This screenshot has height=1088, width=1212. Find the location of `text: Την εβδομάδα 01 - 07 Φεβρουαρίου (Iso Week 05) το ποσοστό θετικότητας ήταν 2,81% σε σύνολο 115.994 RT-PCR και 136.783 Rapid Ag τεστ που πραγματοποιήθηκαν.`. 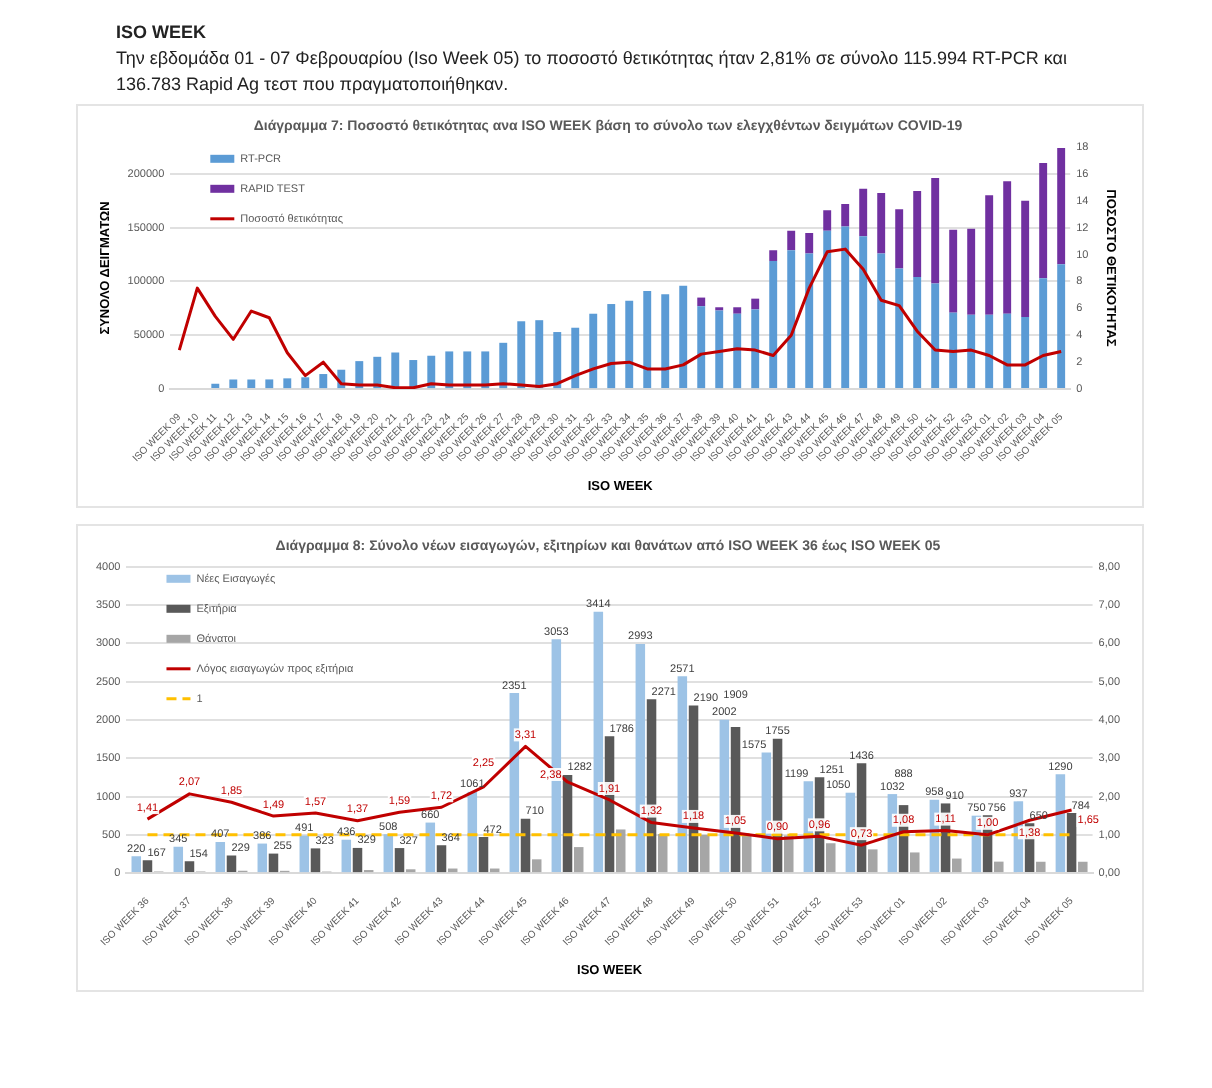

text: Την εβδομάδα 01 - 07 Φεβρουαρίου (Iso Week 05) το ποσοστό θετικότητας ήταν 2,81% σε σύνολο 115.994 RT-PCR και 136.783 Rapid Ag τεστ που πραγματοποιήθηκαν. is located at coordinates (592, 72).